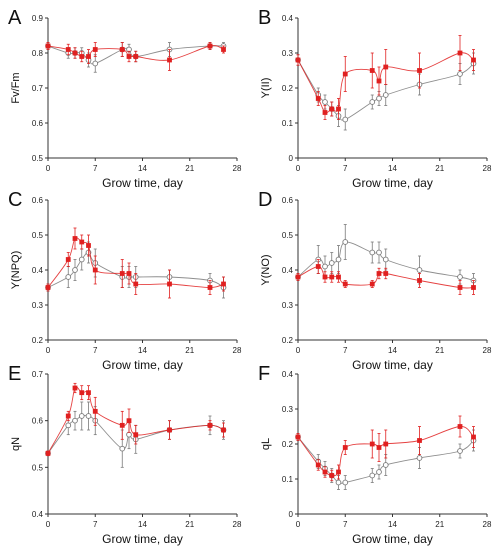 The width and height of the screenshot is (501, 550). Describe the element at coordinates (266, 88) in the screenshot. I see `y-axis-title: Y(II)` at that location.